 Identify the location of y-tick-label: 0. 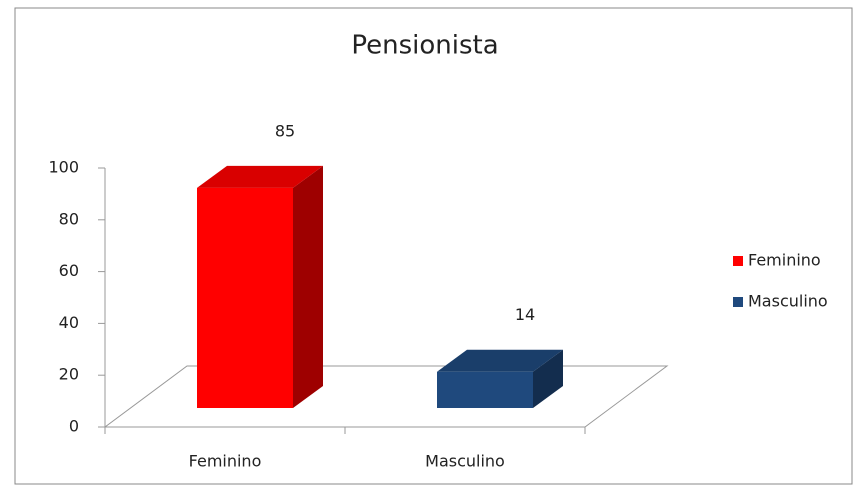
(74, 426).